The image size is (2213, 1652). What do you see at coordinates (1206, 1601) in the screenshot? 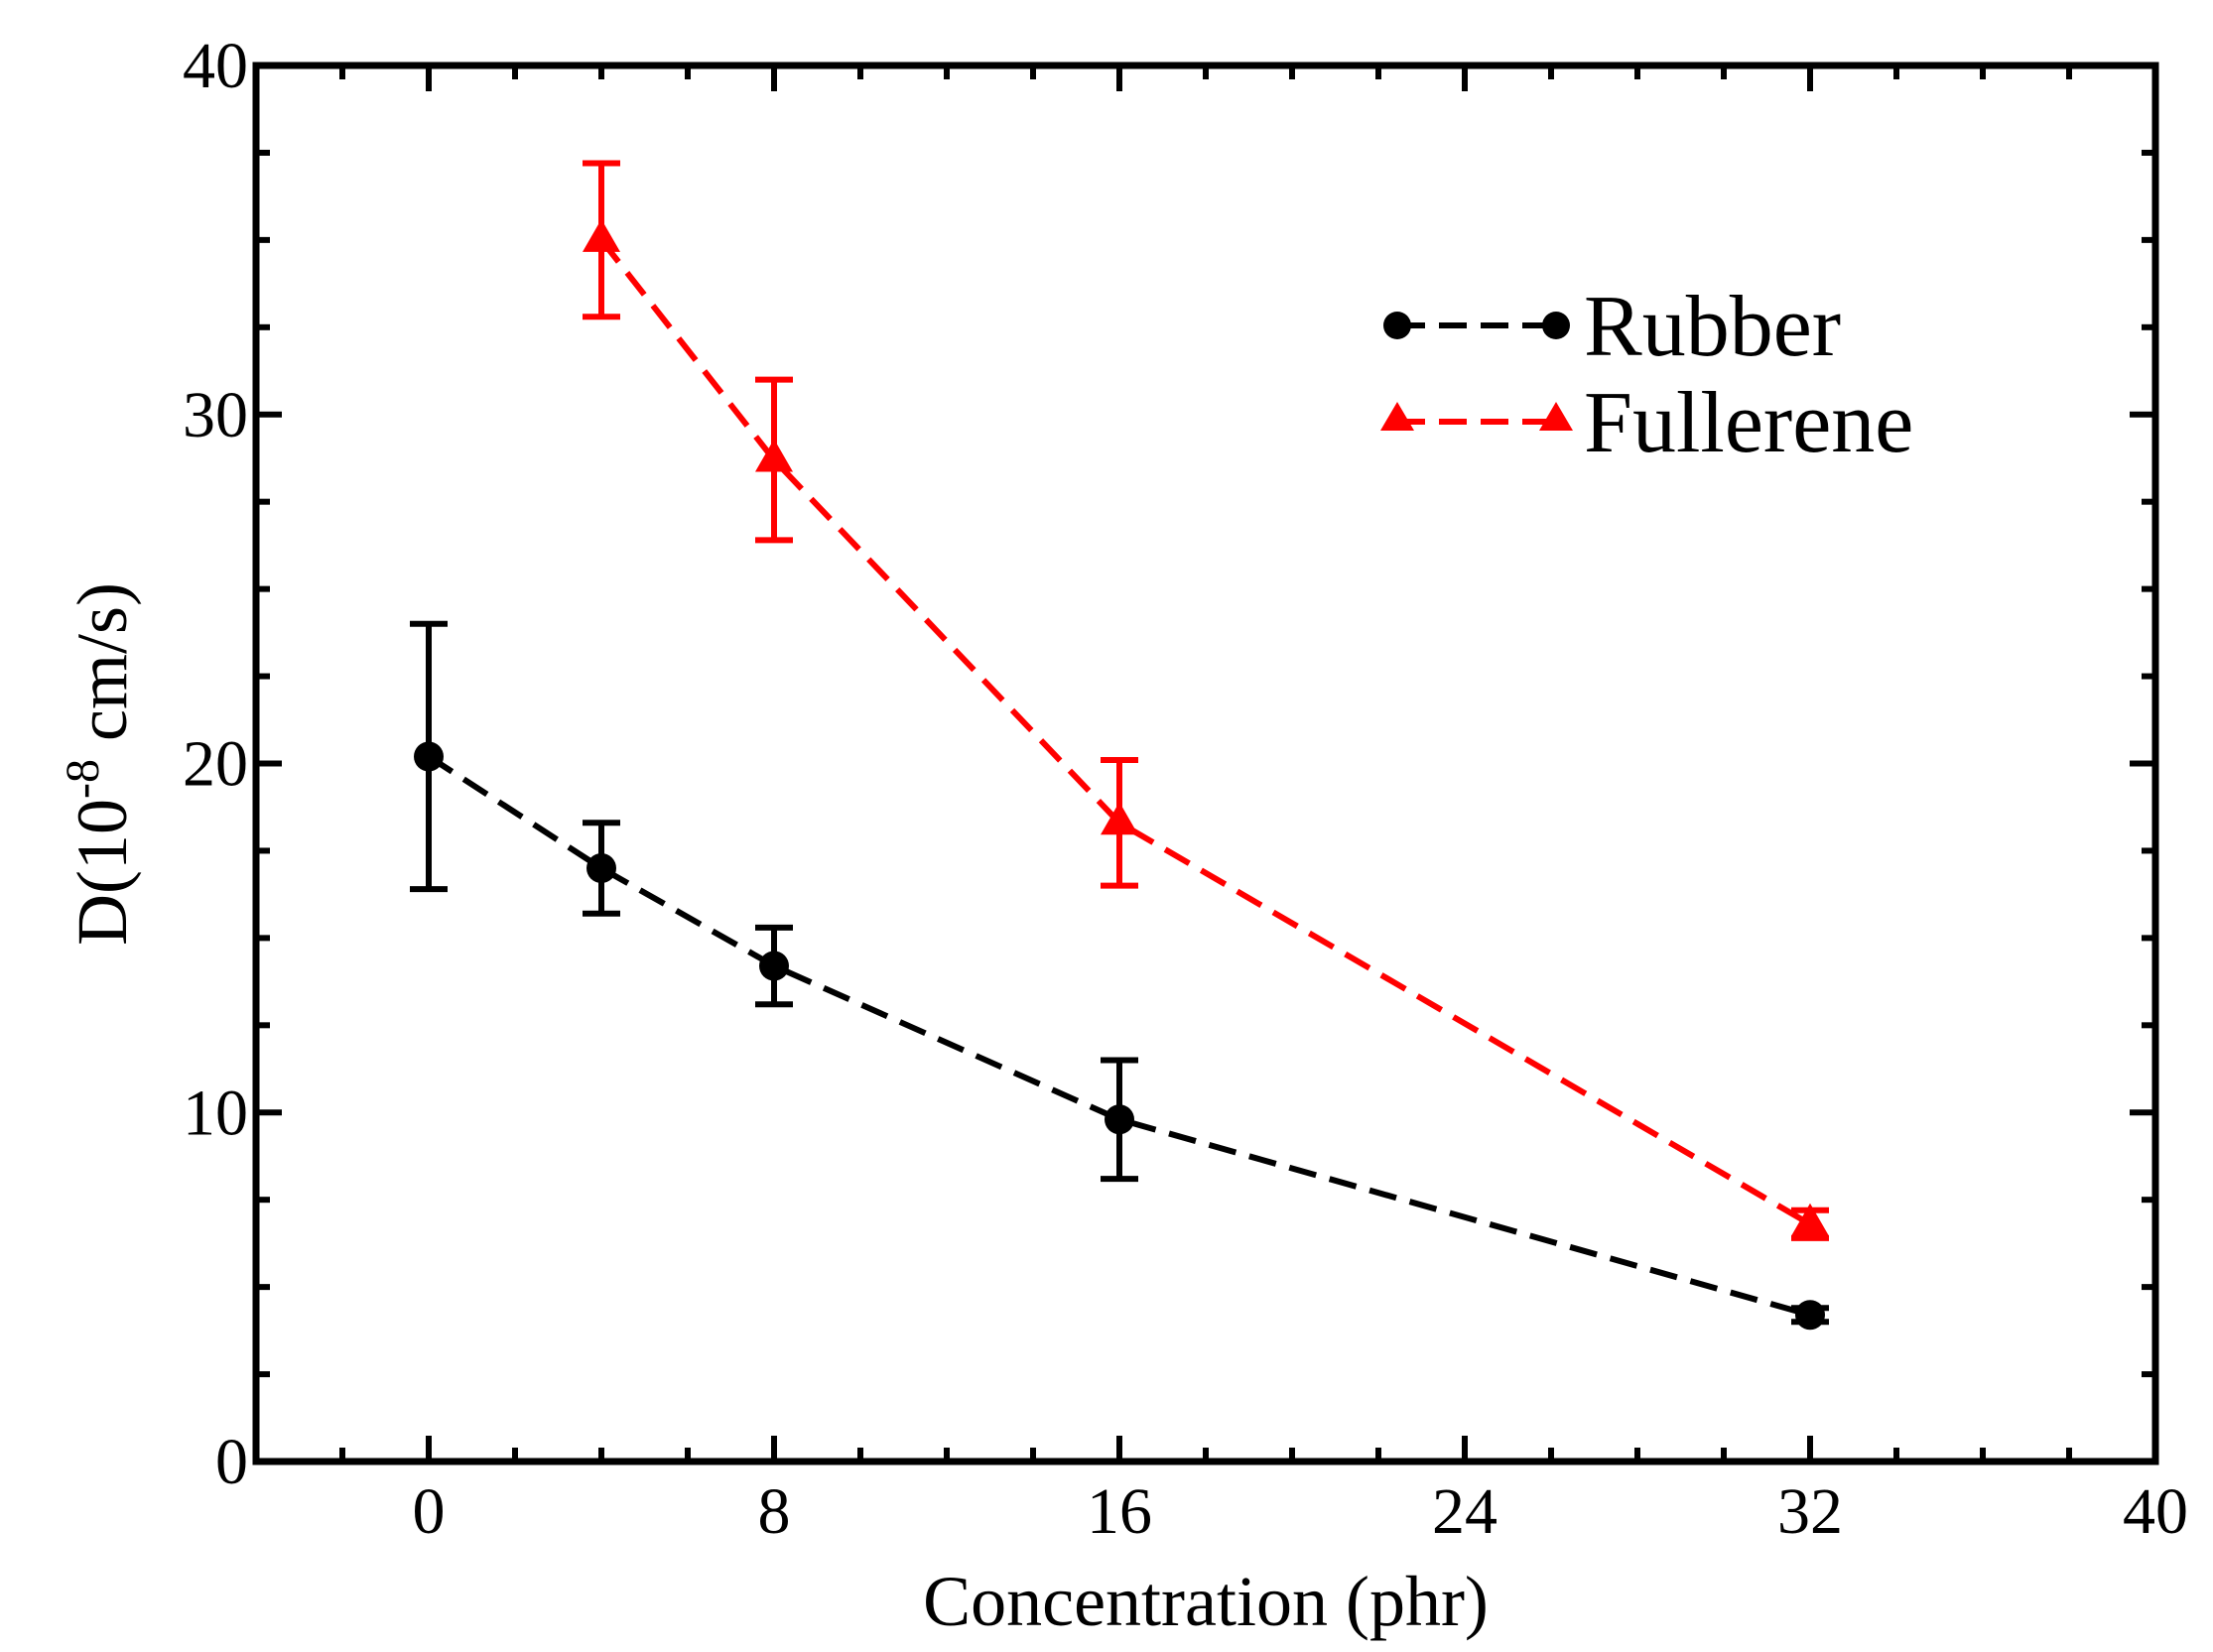
I see `x-axis-title: Concentration (phr)` at bounding box center [1206, 1601].